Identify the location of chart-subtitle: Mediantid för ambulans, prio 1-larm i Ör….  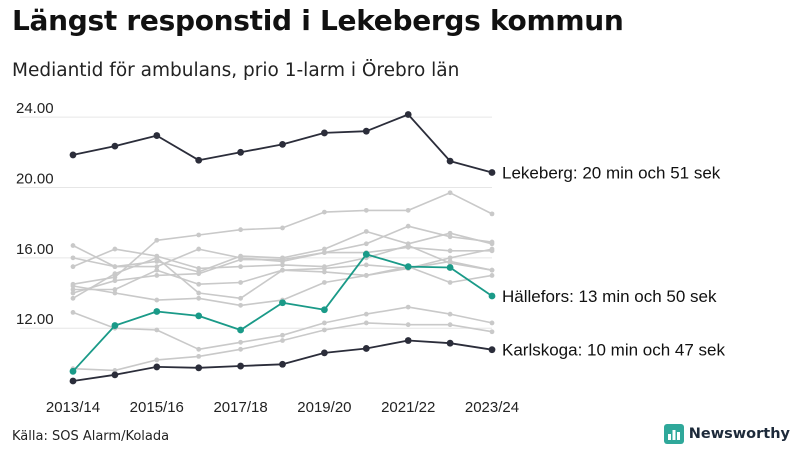
(236, 70).